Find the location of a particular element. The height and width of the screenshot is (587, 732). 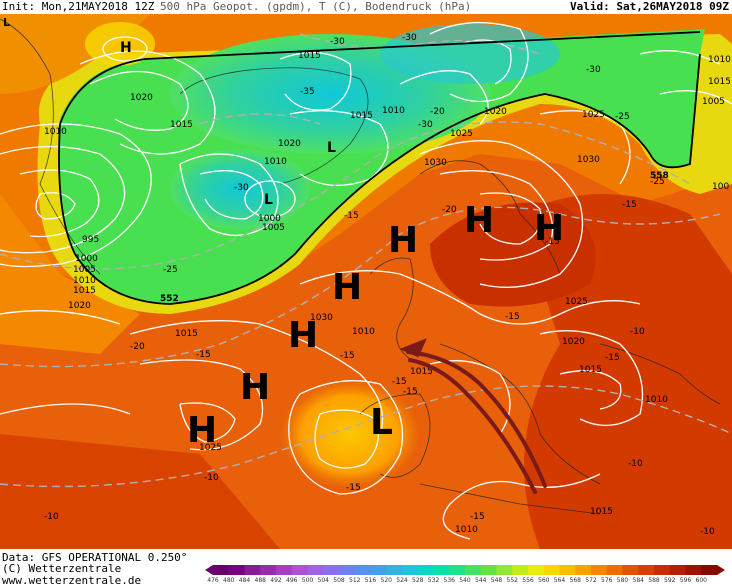

colorbar is located at coordinates (465, 570).